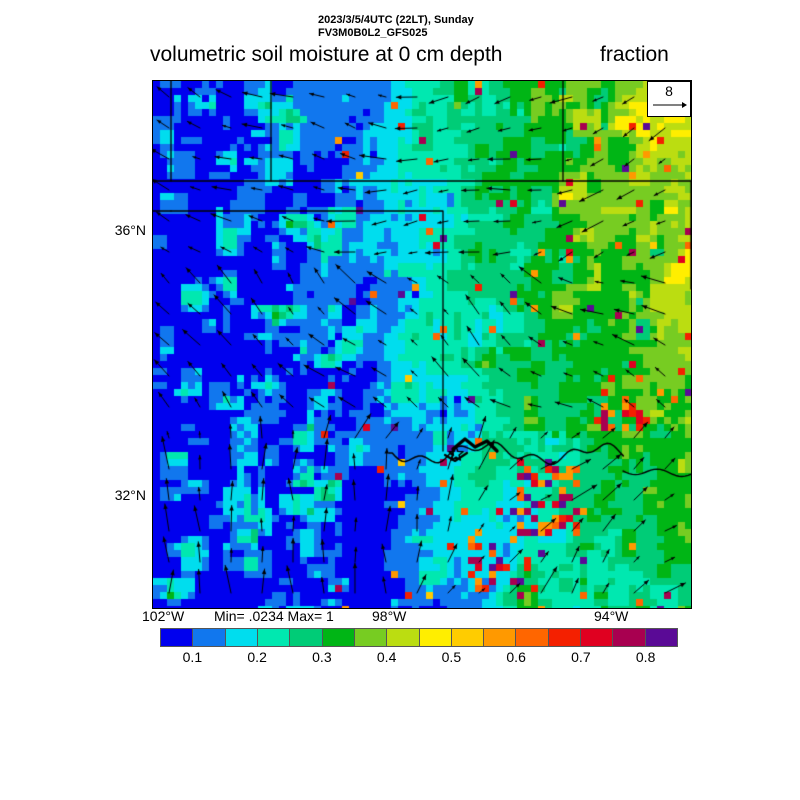  Describe the element at coordinates (130, 230) in the screenshot. I see `lat-tick-label-36n: 36°N` at that location.